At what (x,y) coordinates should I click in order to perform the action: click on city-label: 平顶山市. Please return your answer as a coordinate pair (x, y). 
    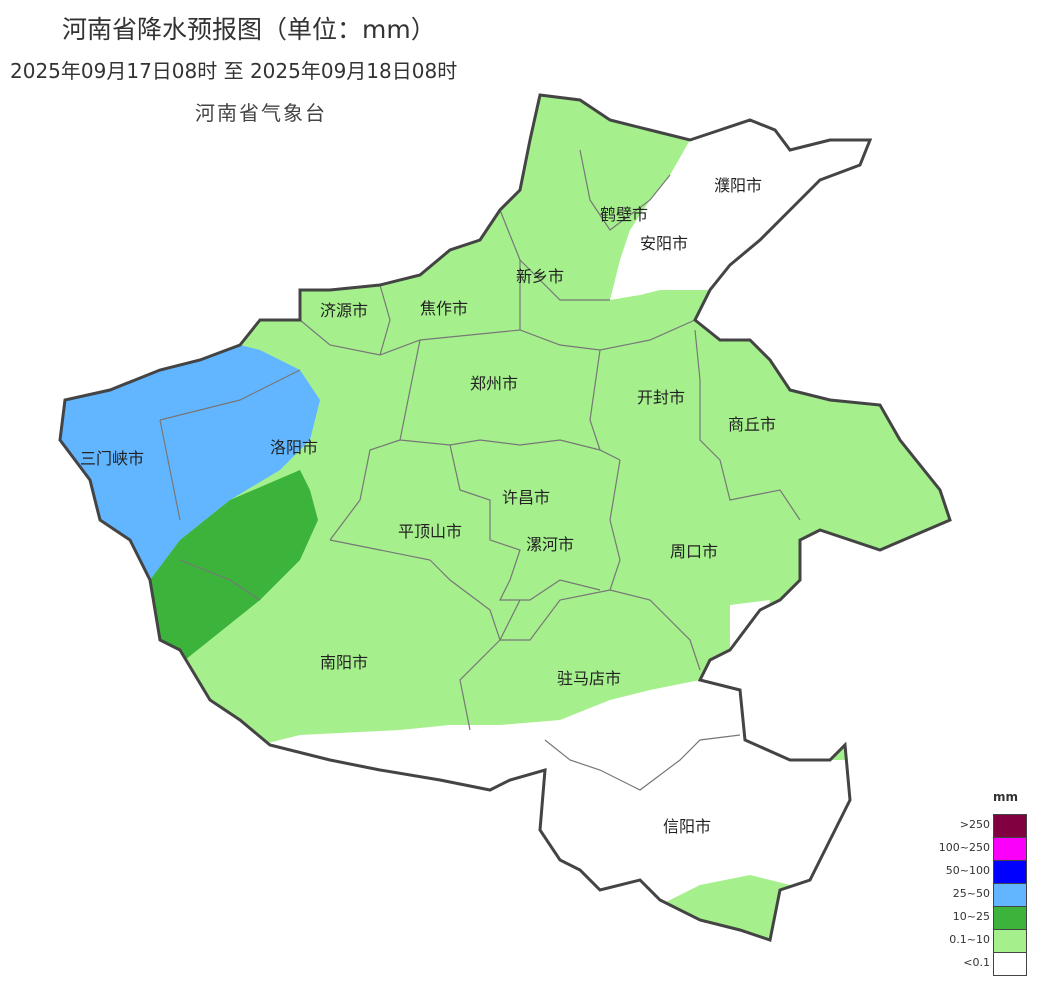
    Looking at the image, I should click on (430, 531).